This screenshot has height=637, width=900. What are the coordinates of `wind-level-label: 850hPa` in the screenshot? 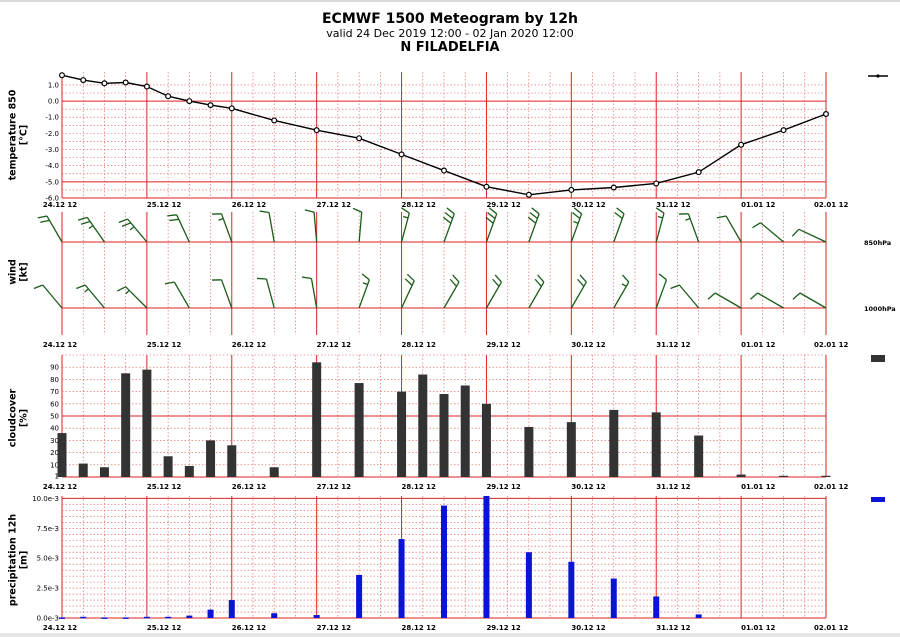 It's located at (877, 243).